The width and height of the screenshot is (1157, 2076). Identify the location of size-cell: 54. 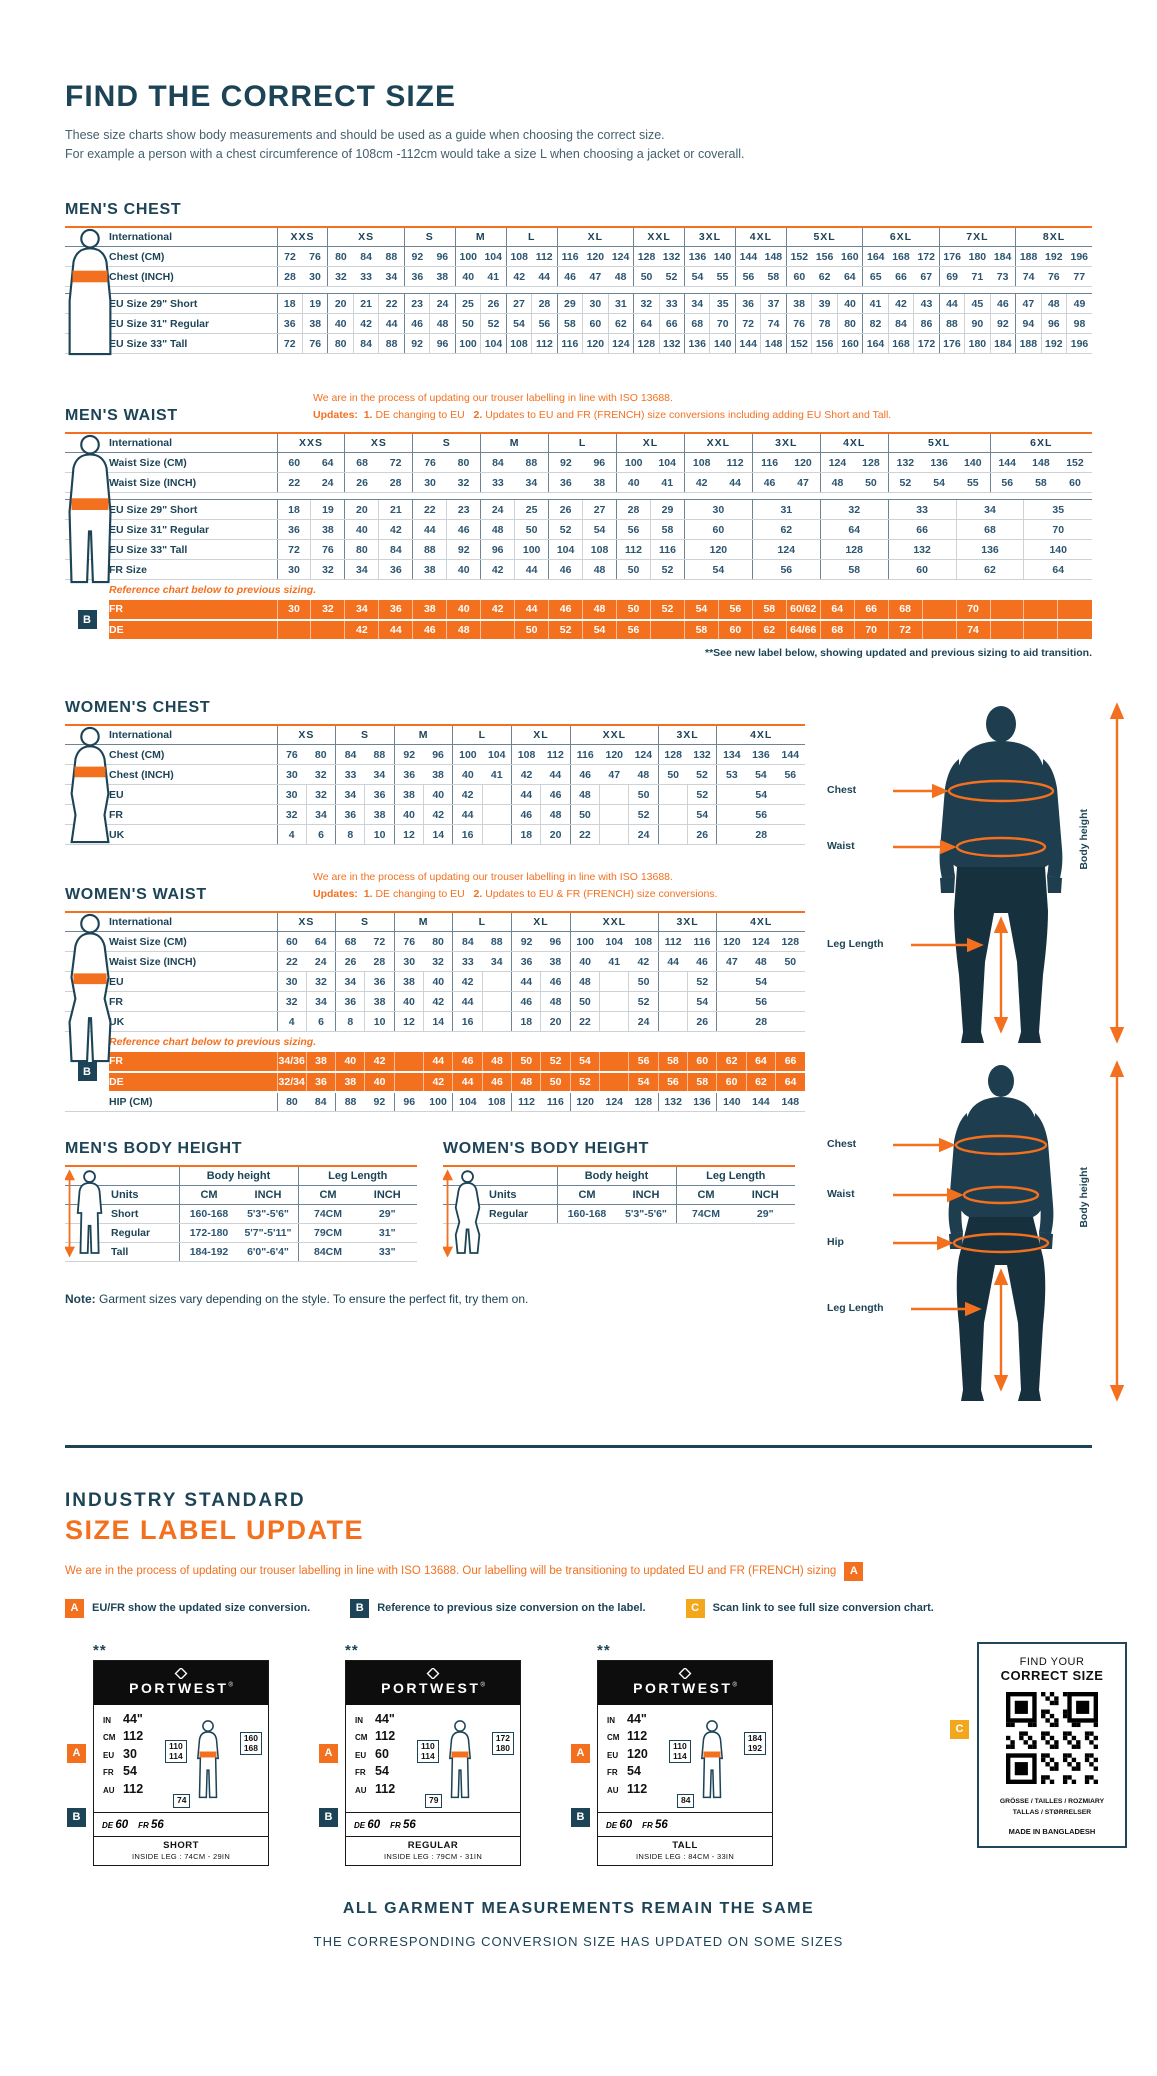
(519, 324).